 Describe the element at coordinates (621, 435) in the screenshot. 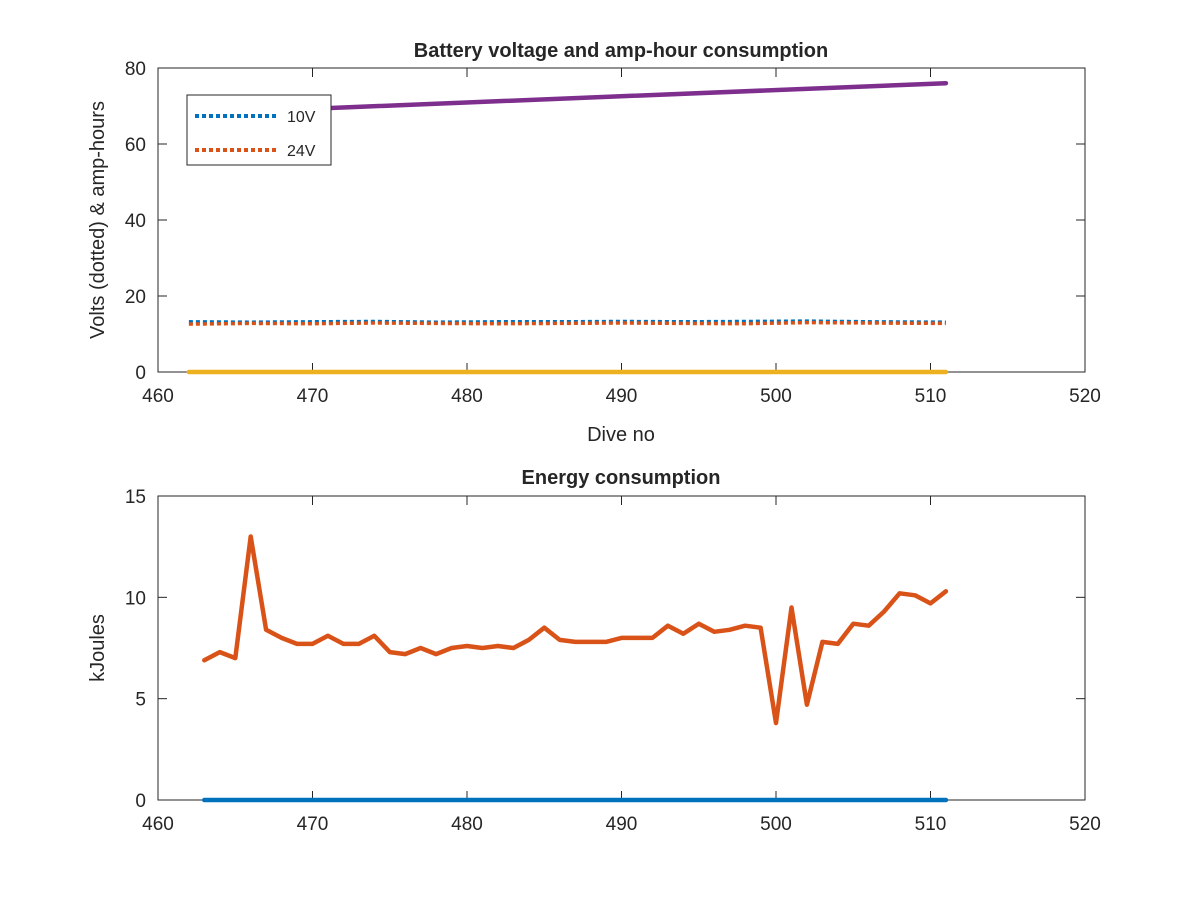

I see `x-axis-label: Dive no` at that location.